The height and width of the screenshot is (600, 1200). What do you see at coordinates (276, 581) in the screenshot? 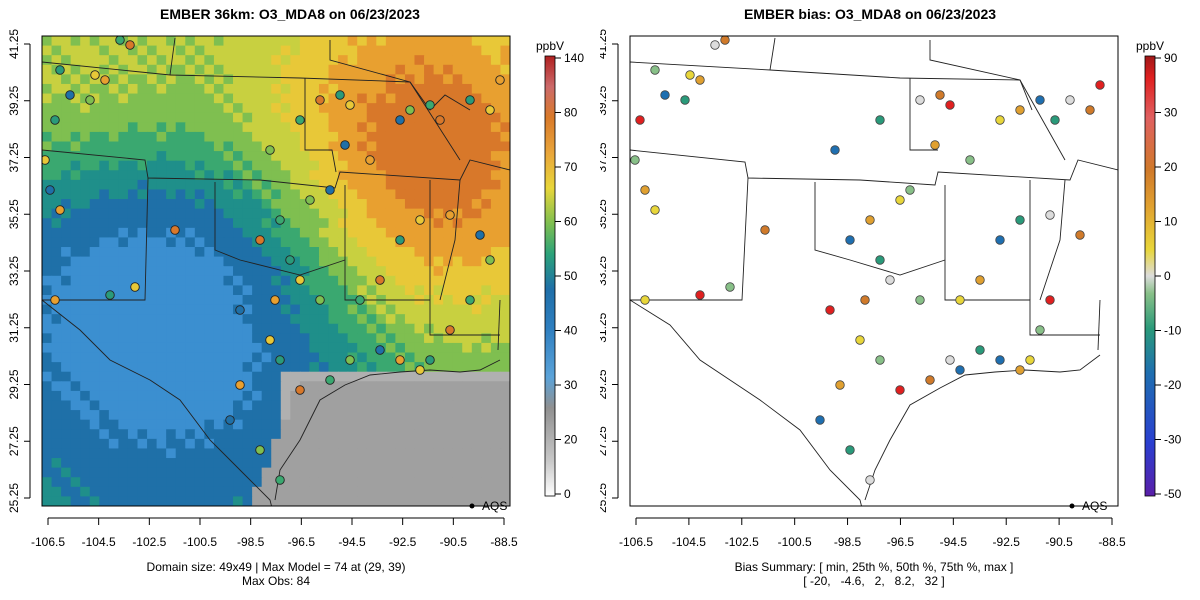
I see `left-caption-line2: Max Obs: 84` at bounding box center [276, 581].